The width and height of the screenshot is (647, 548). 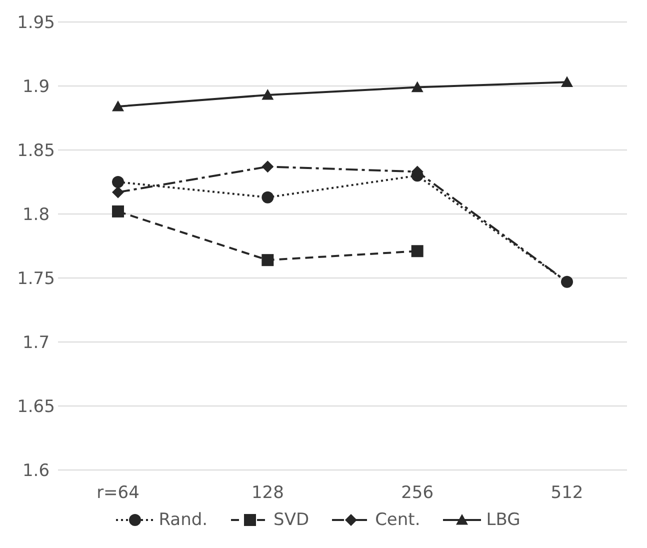 I want to click on y-tick-label: 1.7, so click(x=36, y=343).